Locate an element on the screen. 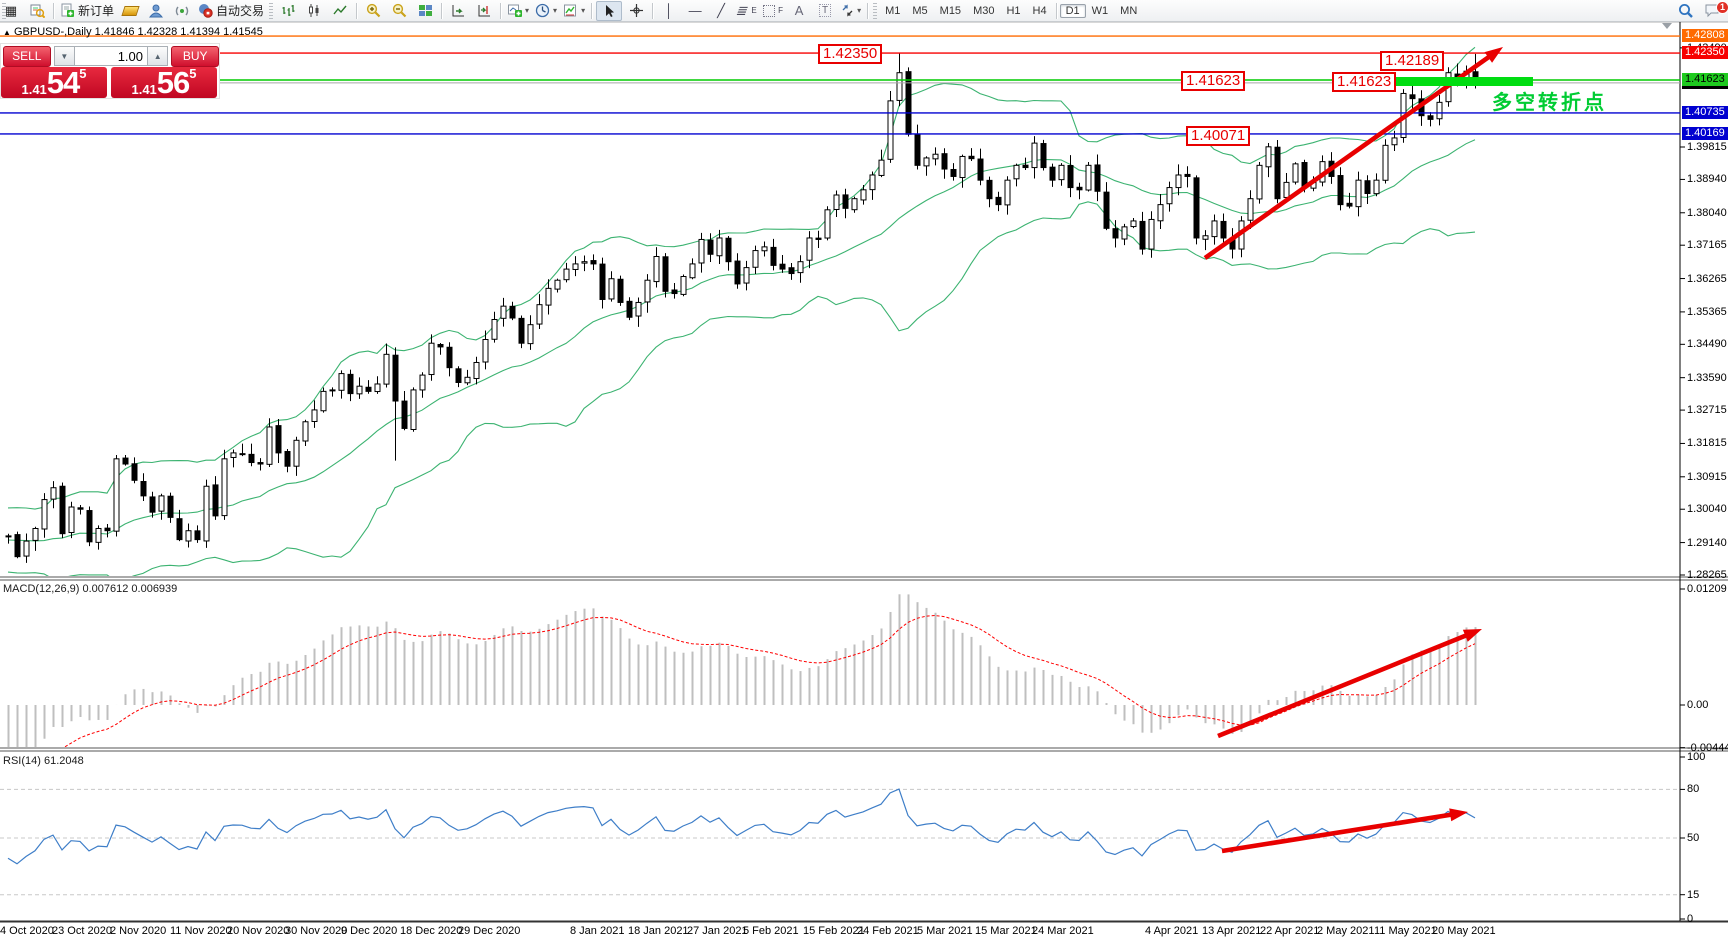 Image resolution: width=1728 pixels, height=939 pixels. vertical-line-icon: │ is located at coordinates (669, 10).